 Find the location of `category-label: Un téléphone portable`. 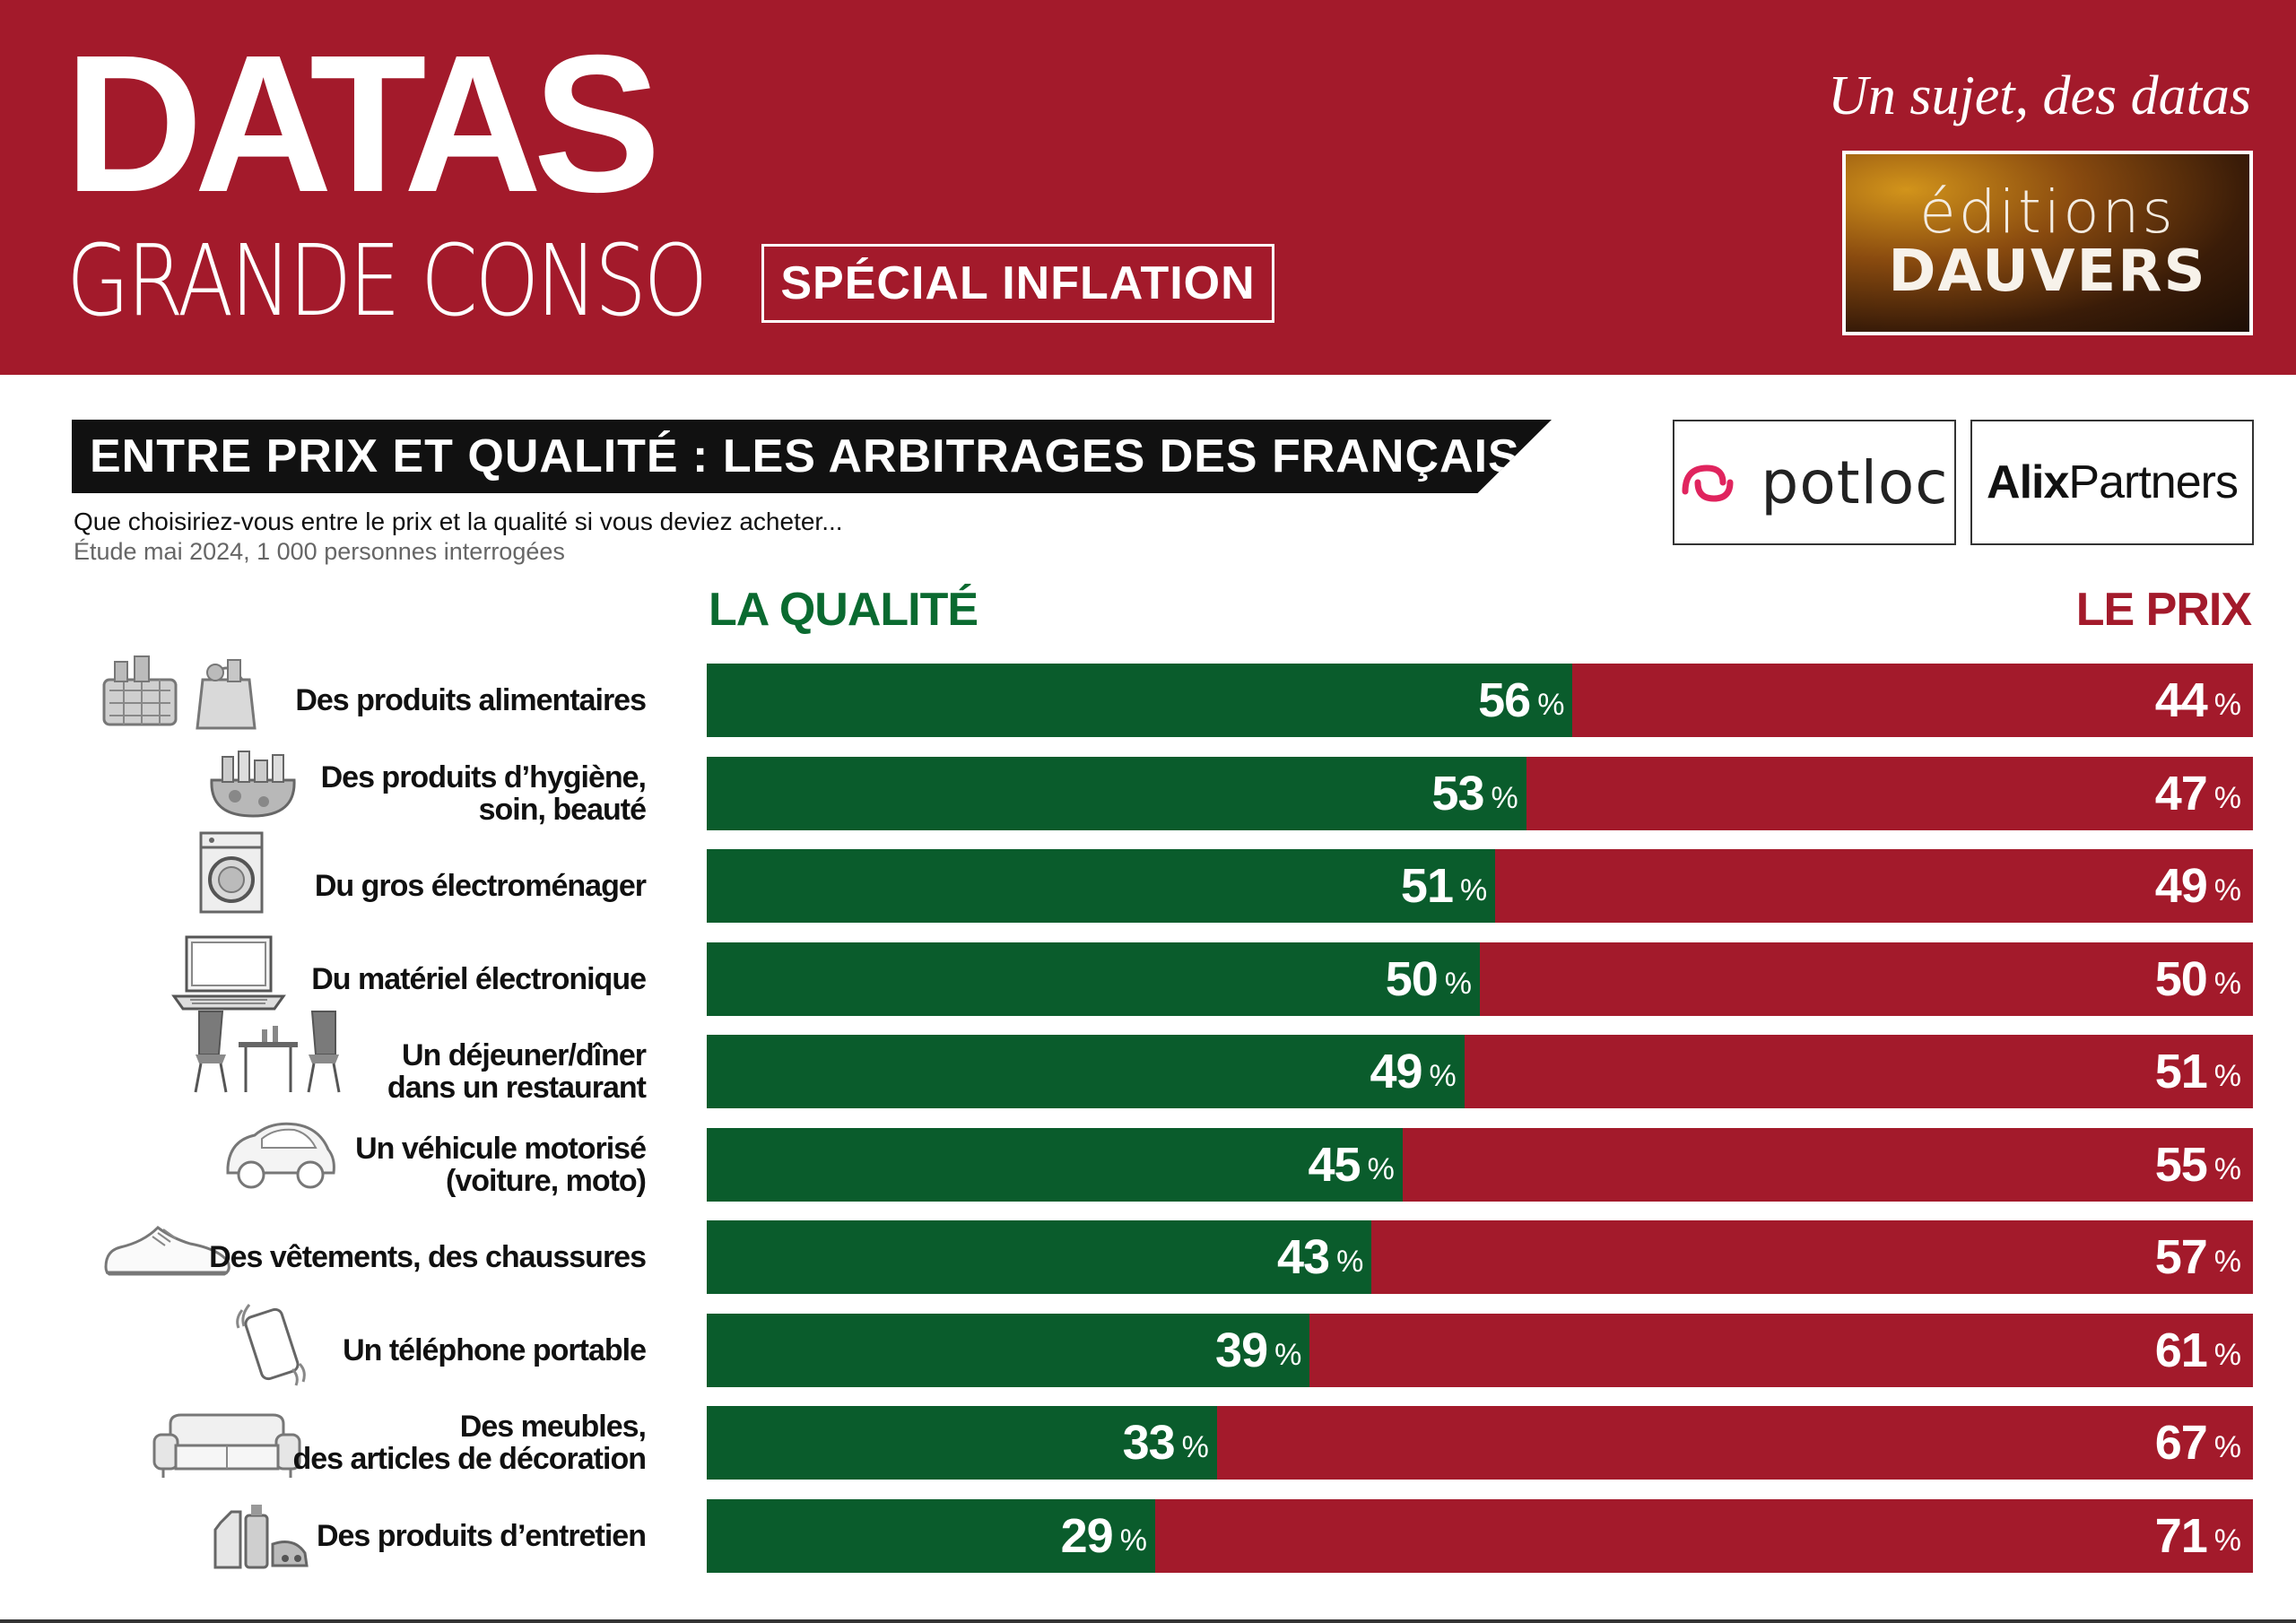

category-label: Un téléphone portable is located at coordinates (495, 1350).